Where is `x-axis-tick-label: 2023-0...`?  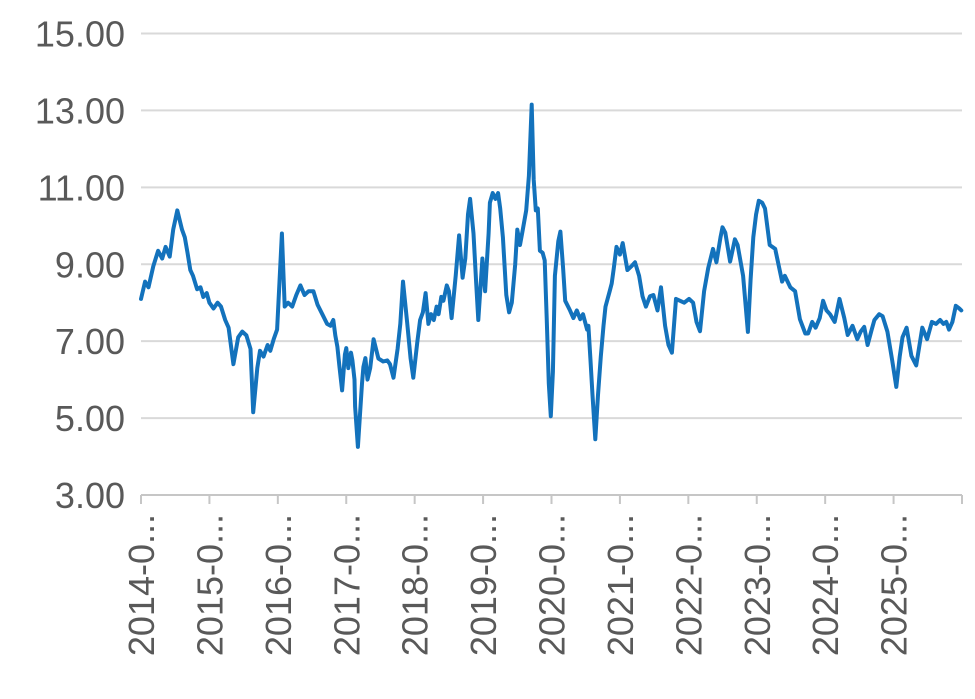 x-axis-tick-label: 2023-0... is located at coordinates (757, 585).